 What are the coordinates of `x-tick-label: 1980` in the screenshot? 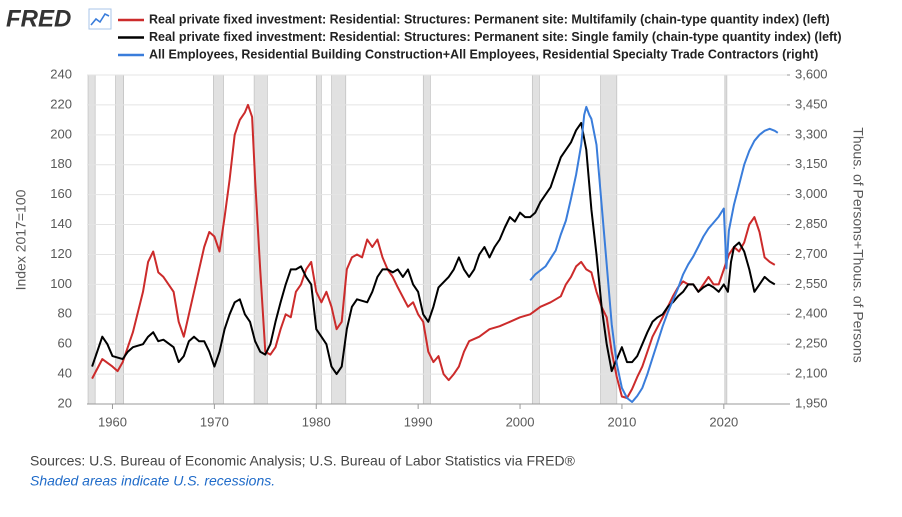 It's located at (316, 421).